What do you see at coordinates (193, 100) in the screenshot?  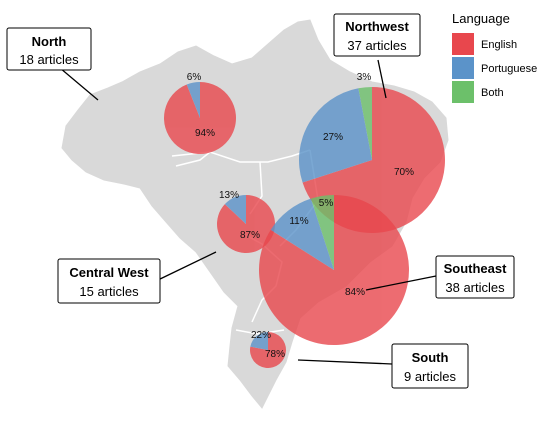 I see `pie-slice-north-portuguese` at bounding box center [193, 100].